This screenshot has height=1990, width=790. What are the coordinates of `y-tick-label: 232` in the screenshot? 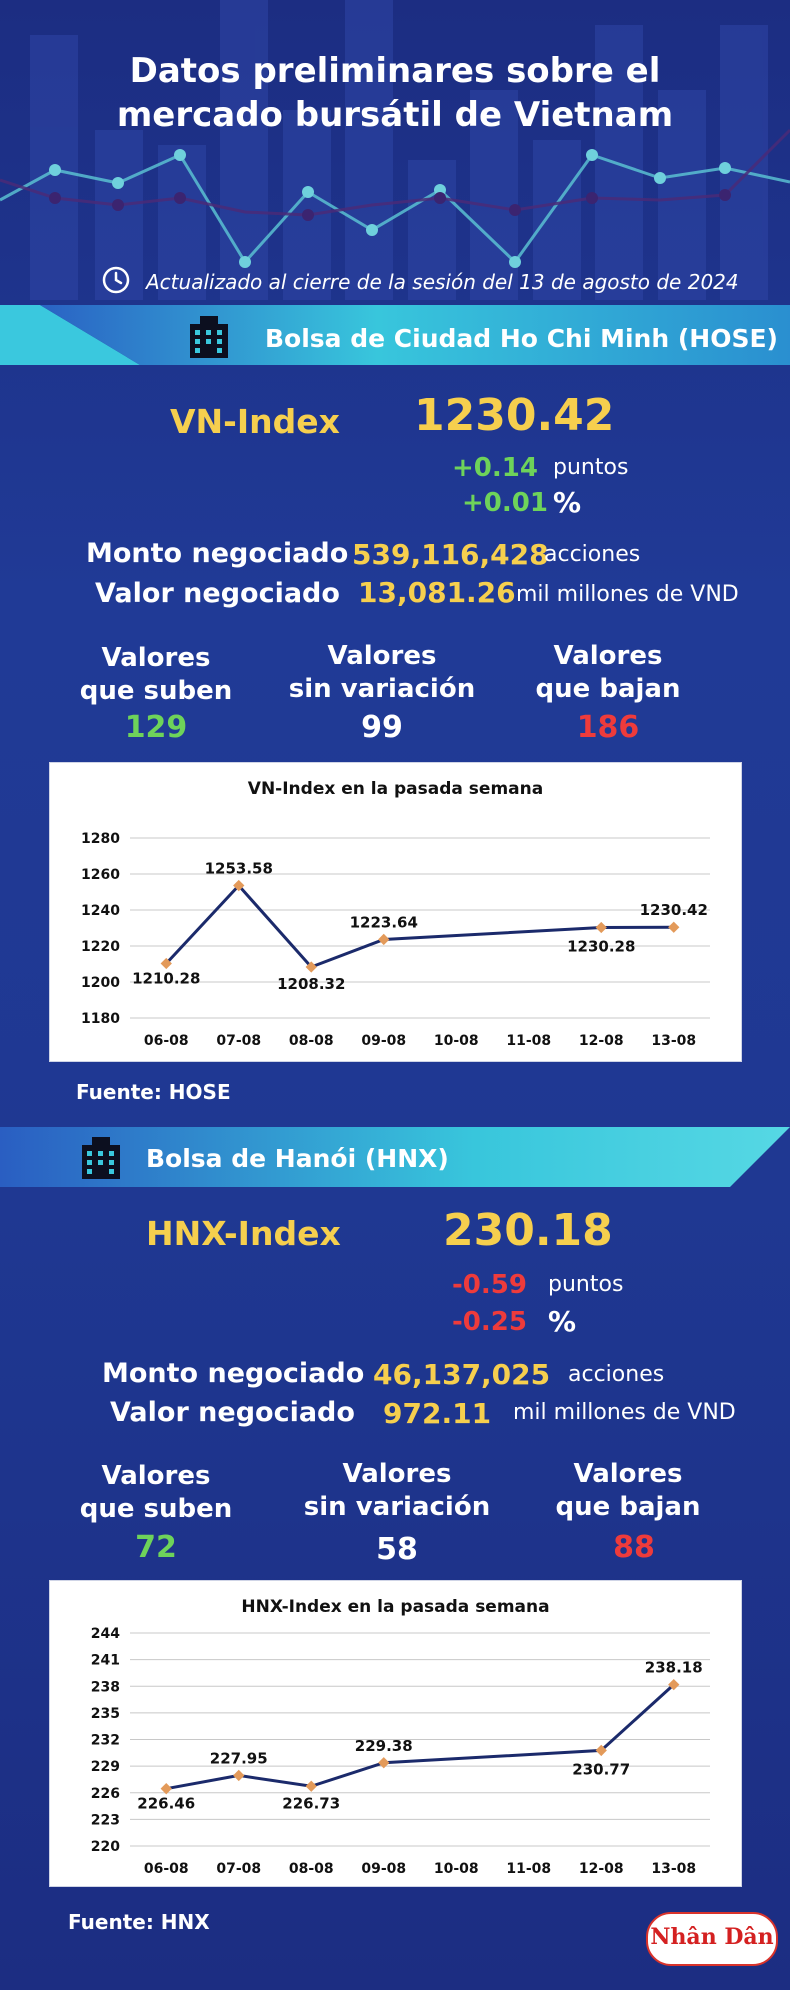 It's located at (105, 1741).